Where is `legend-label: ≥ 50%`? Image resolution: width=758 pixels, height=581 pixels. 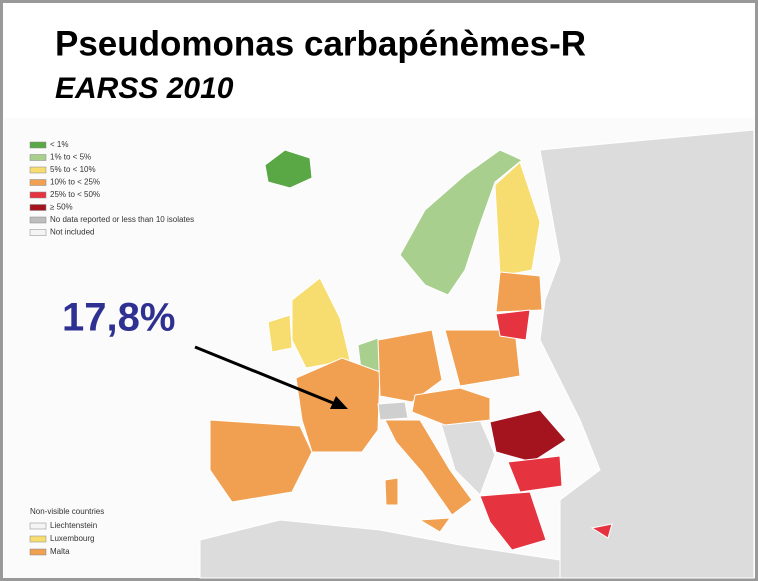
legend-label: ≥ 50% is located at coordinates (61, 207).